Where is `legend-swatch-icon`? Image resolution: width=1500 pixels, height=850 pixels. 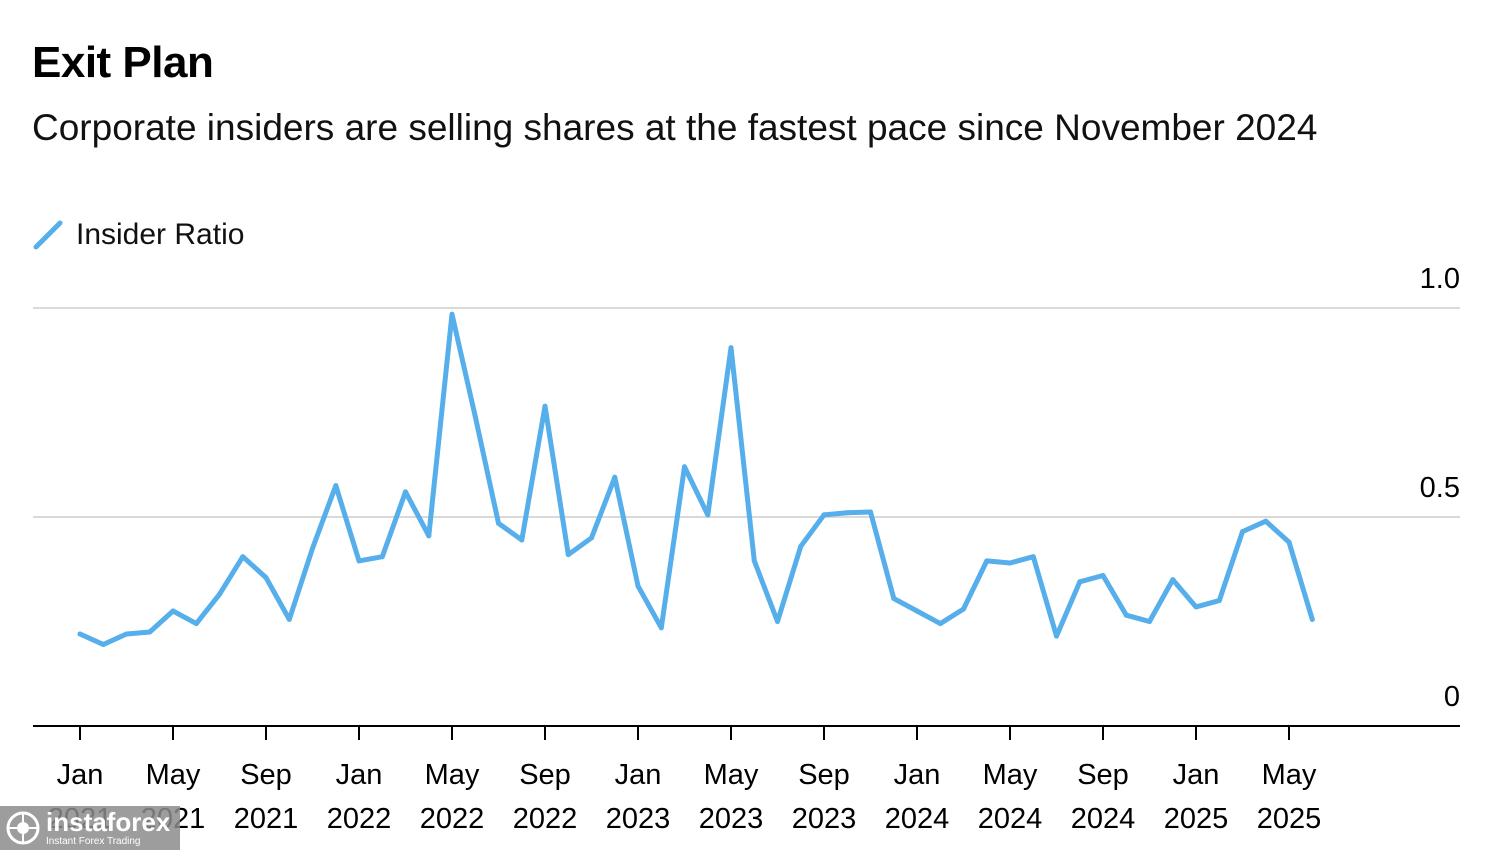
legend-swatch-icon is located at coordinates (48, 235).